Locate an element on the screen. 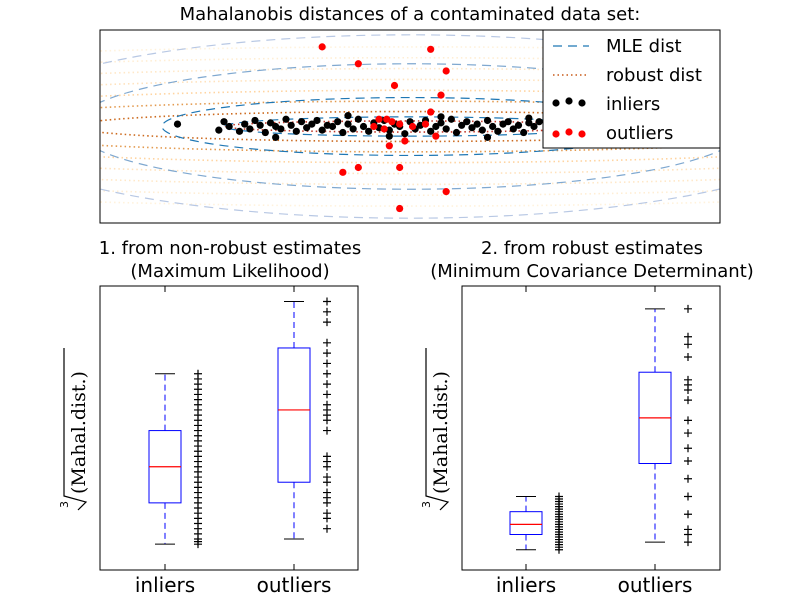  x-tick-label-outliers: outliers is located at coordinates (655, 585).